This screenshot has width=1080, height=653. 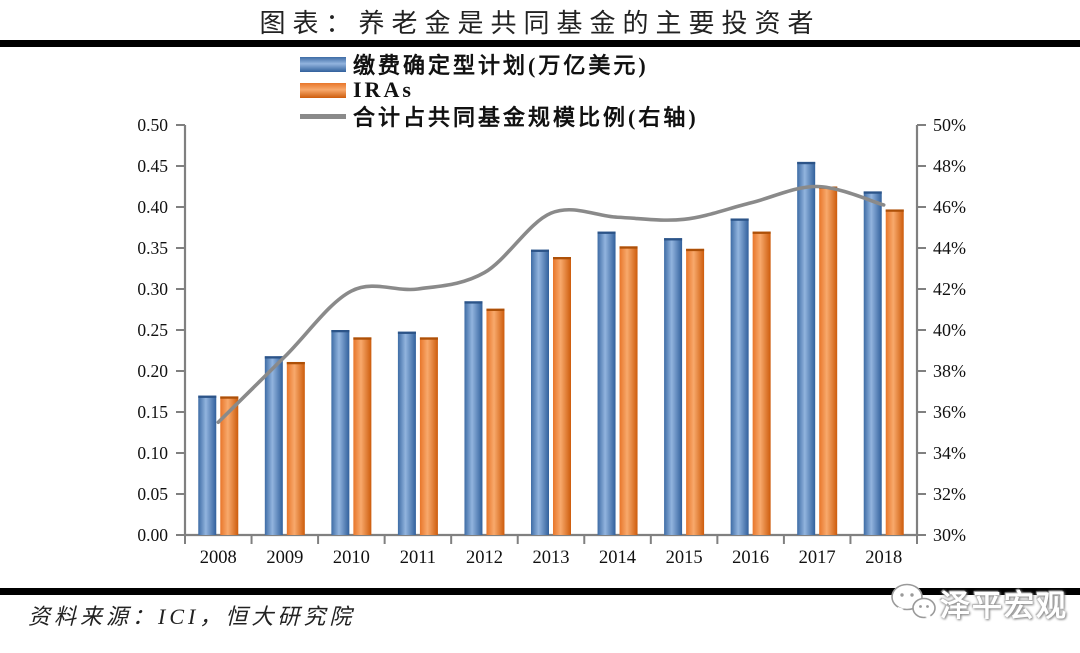 What do you see at coordinates (323, 64) in the screenshot?
I see `legend-swatch-blue-bar-icon` at bounding box center [323, 64].